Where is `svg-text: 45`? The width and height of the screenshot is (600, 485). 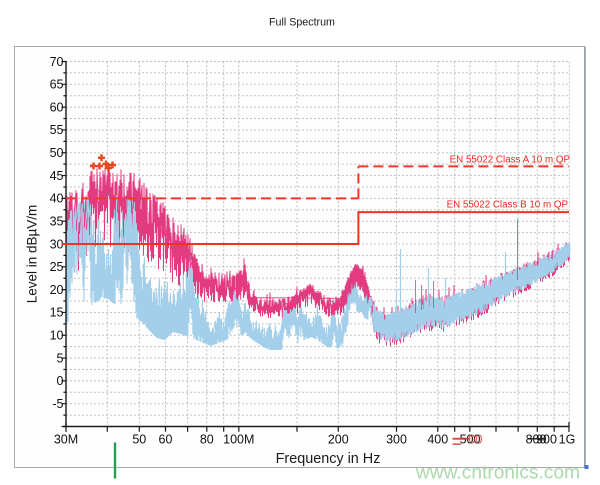 svg-text: 45 is located at coordinates (57, 176).